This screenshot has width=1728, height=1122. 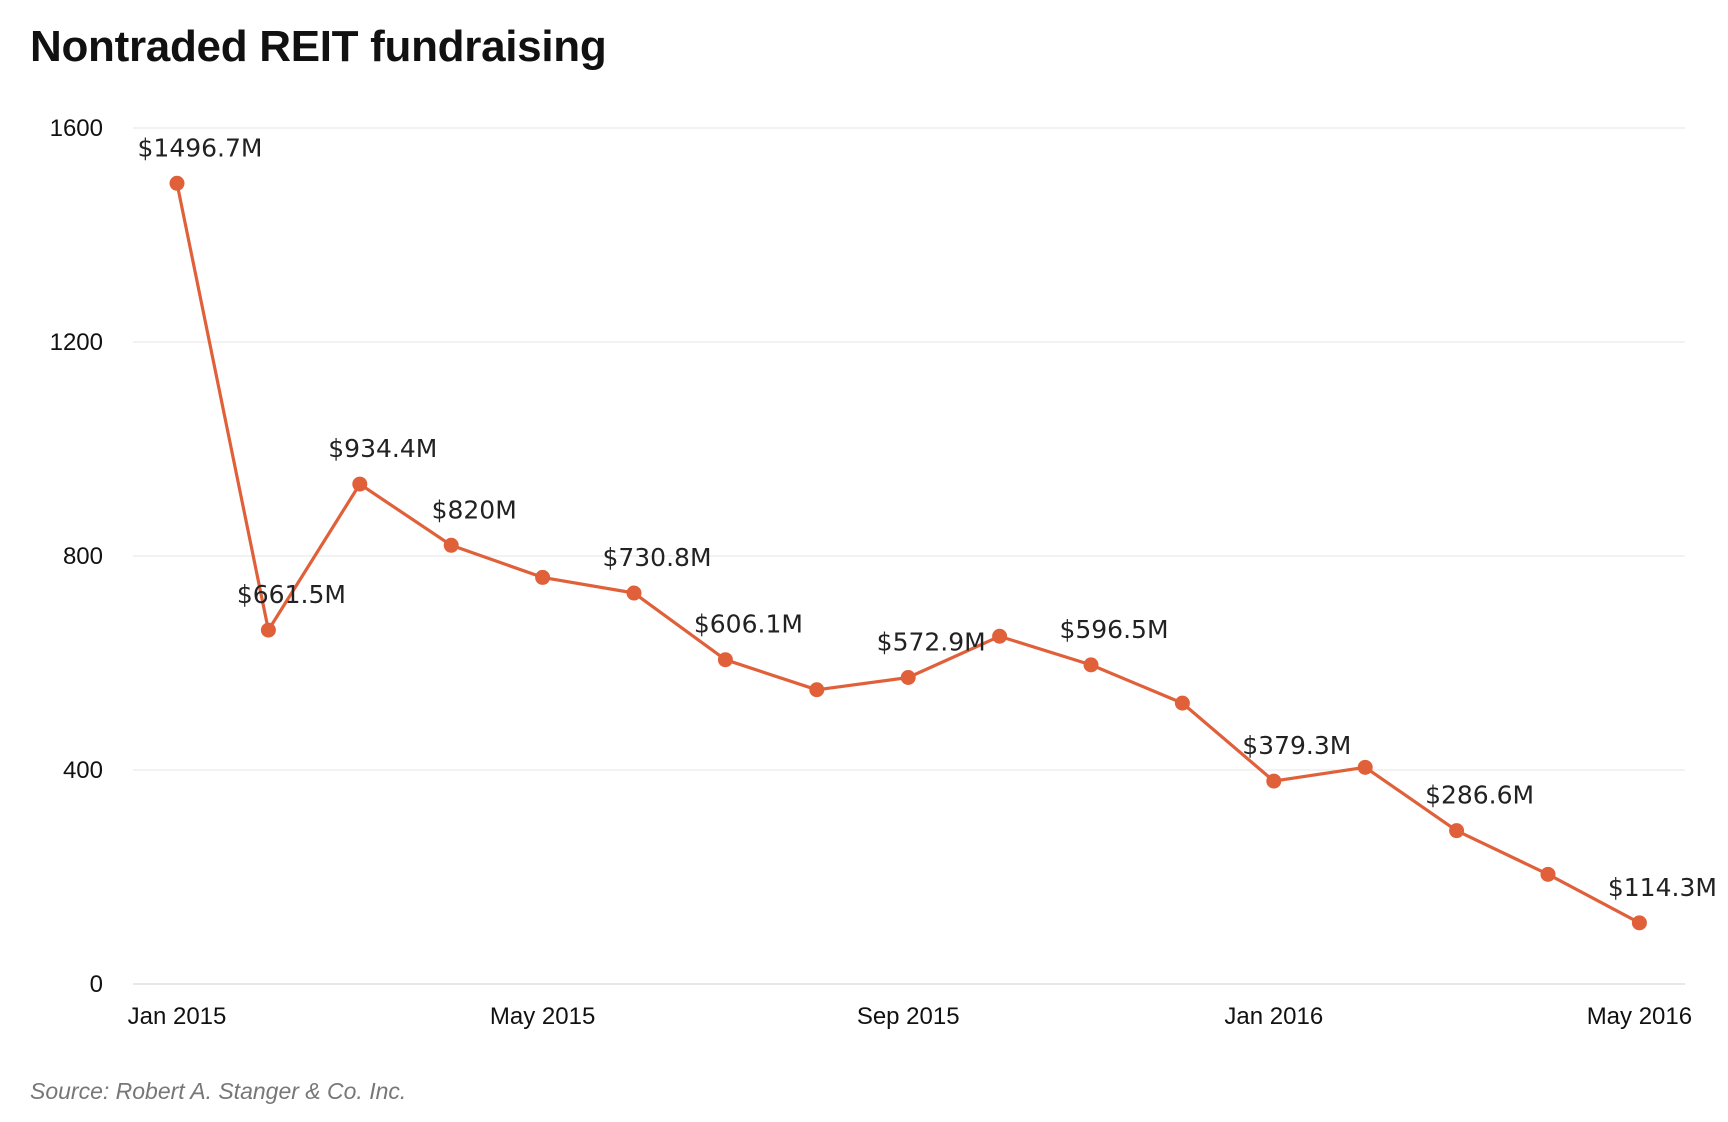 What do you see at coordinates (656, 557) in the screenshot?
I see `data-label: $730.8M` at bounding box center [656, 557].